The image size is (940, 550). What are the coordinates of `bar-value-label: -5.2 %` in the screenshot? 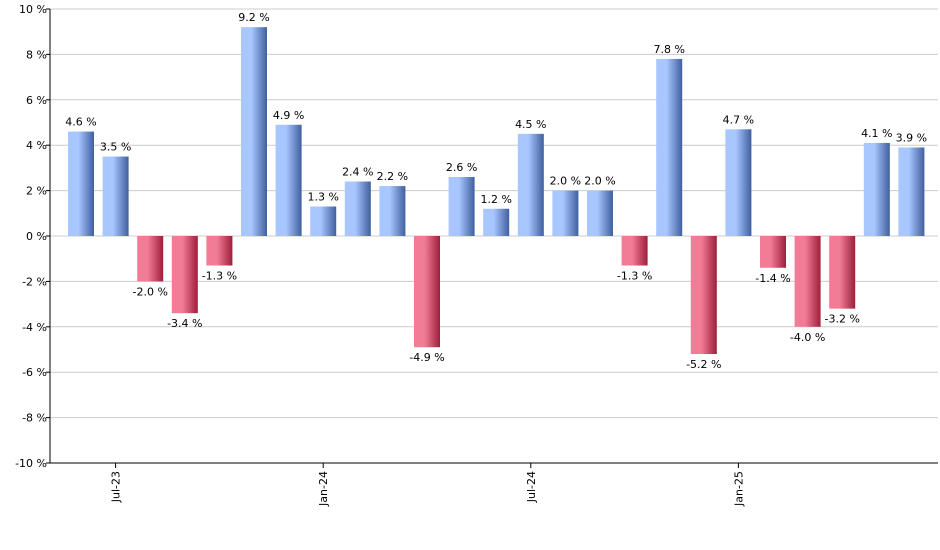 It's located at (703, 364).